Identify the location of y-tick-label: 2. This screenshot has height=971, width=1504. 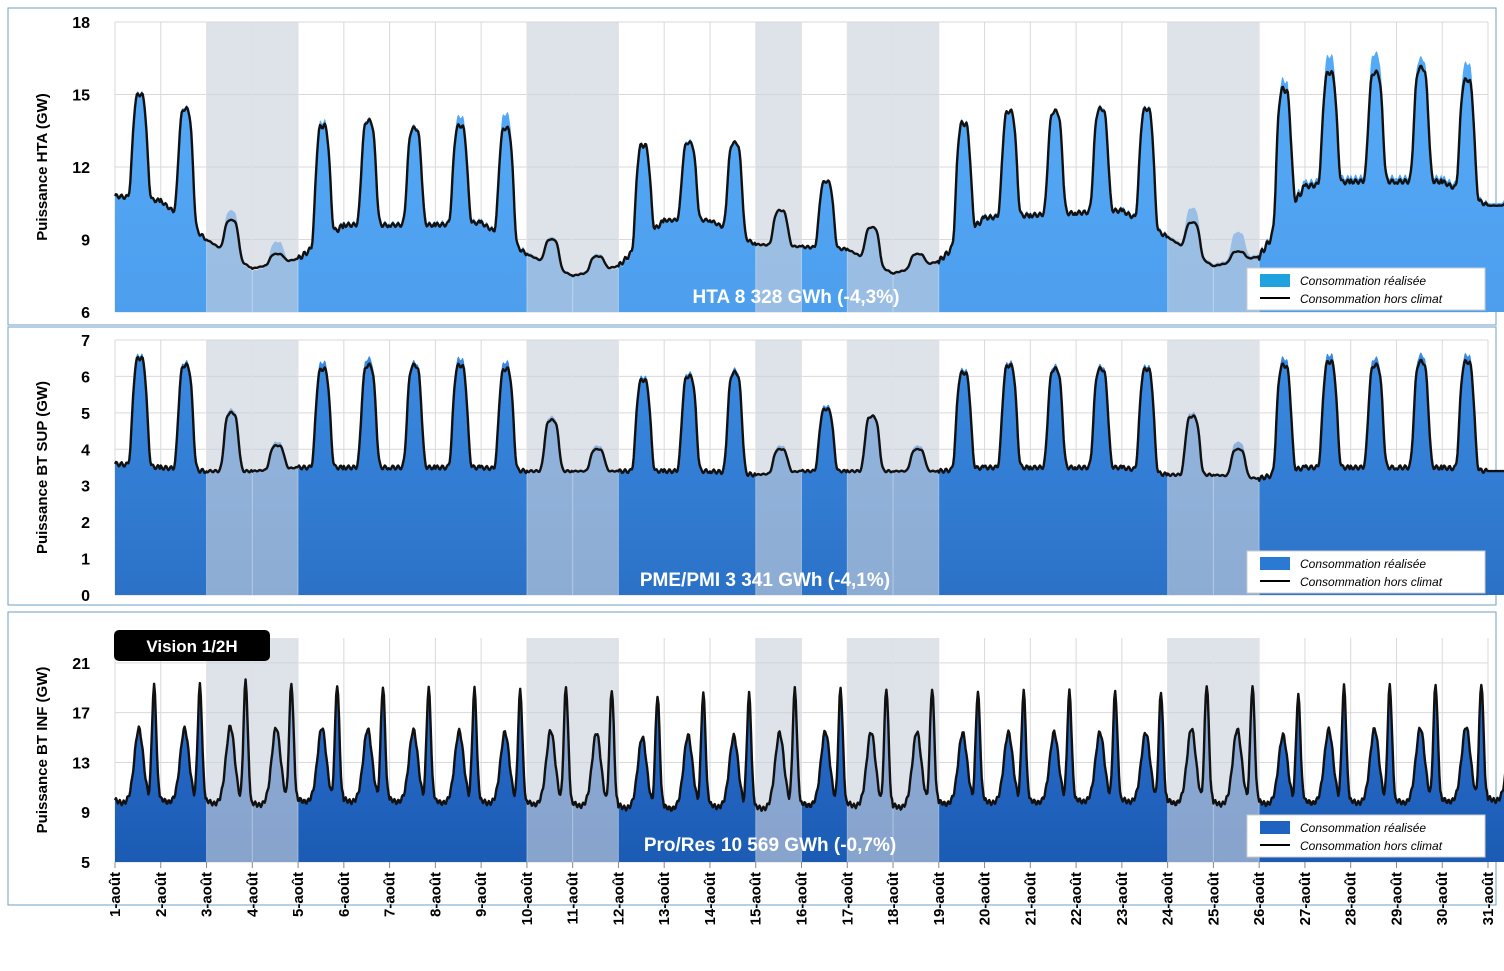
(85, 523).